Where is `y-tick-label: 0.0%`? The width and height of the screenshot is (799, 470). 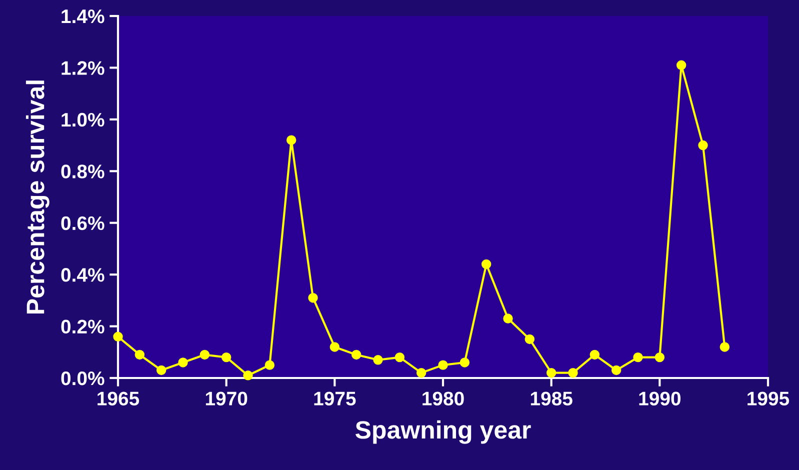 y-tick-label: 0.0% is located at coordinates (82, 378).